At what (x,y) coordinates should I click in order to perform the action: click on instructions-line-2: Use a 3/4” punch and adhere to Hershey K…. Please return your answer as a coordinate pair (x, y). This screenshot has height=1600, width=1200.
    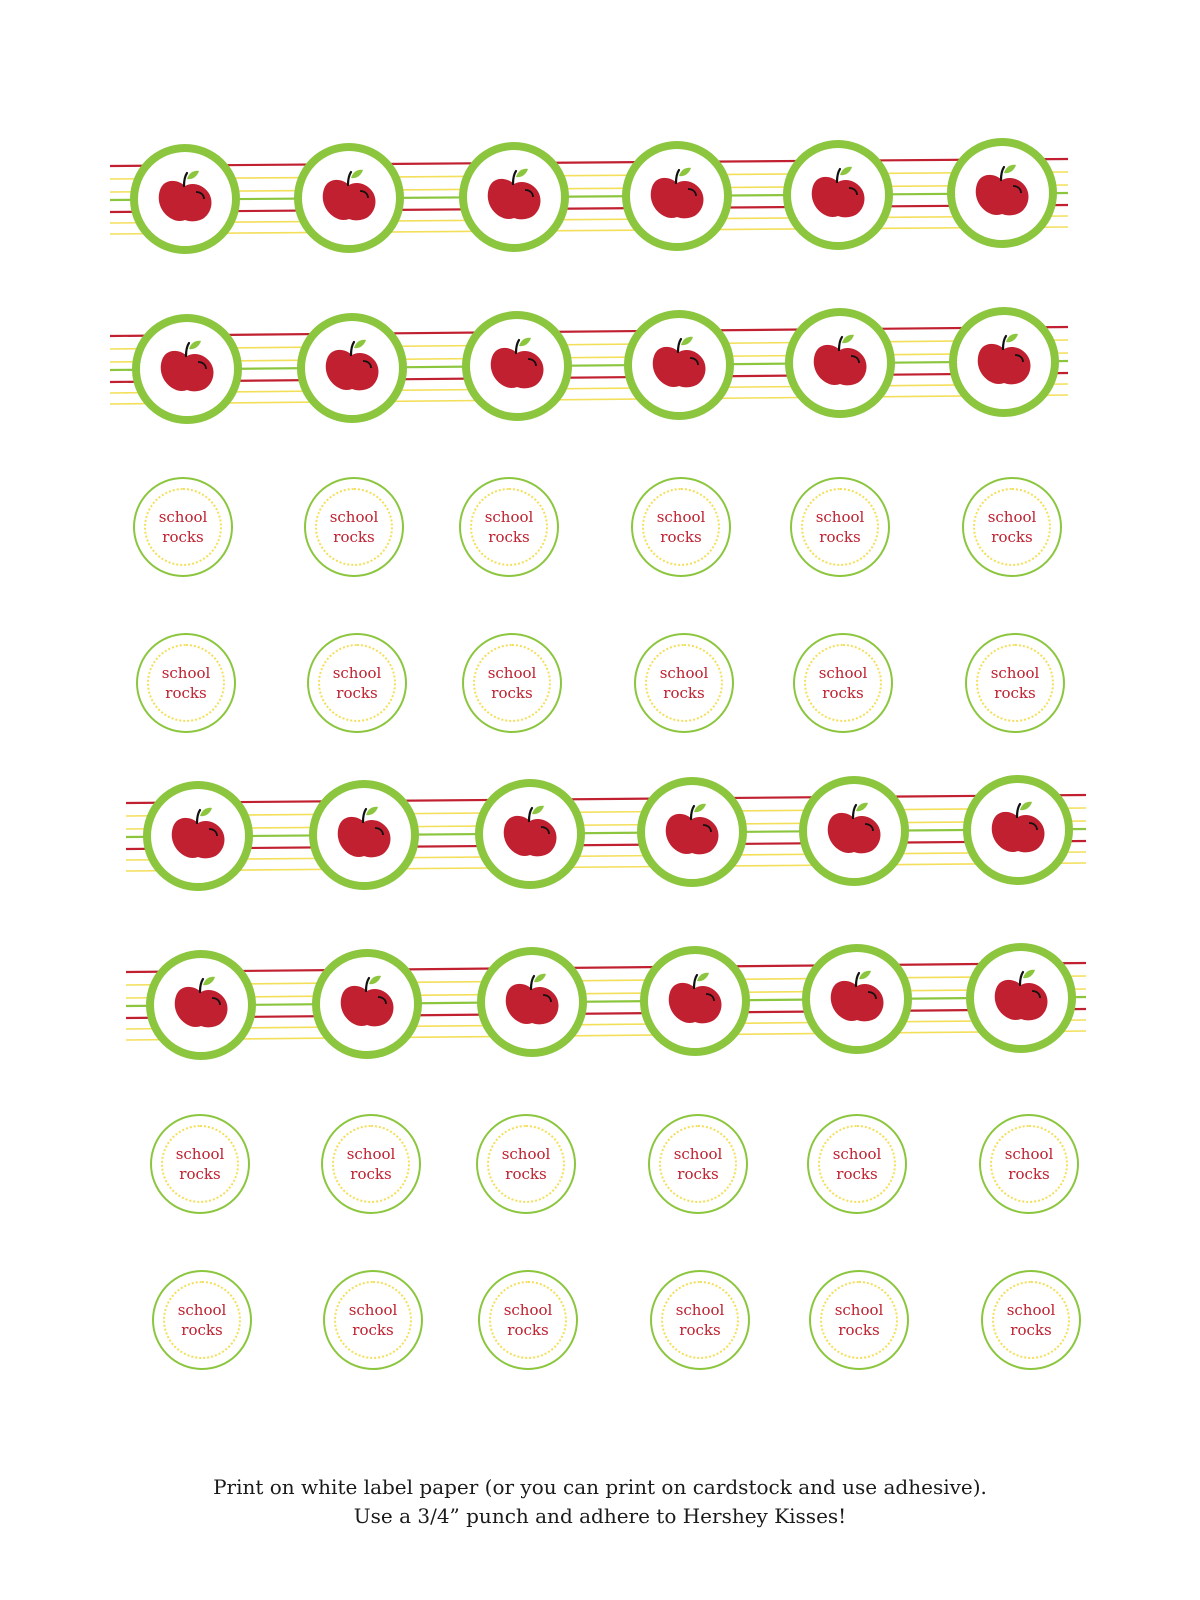
    Looking at the image, I should click on (600, 1516).